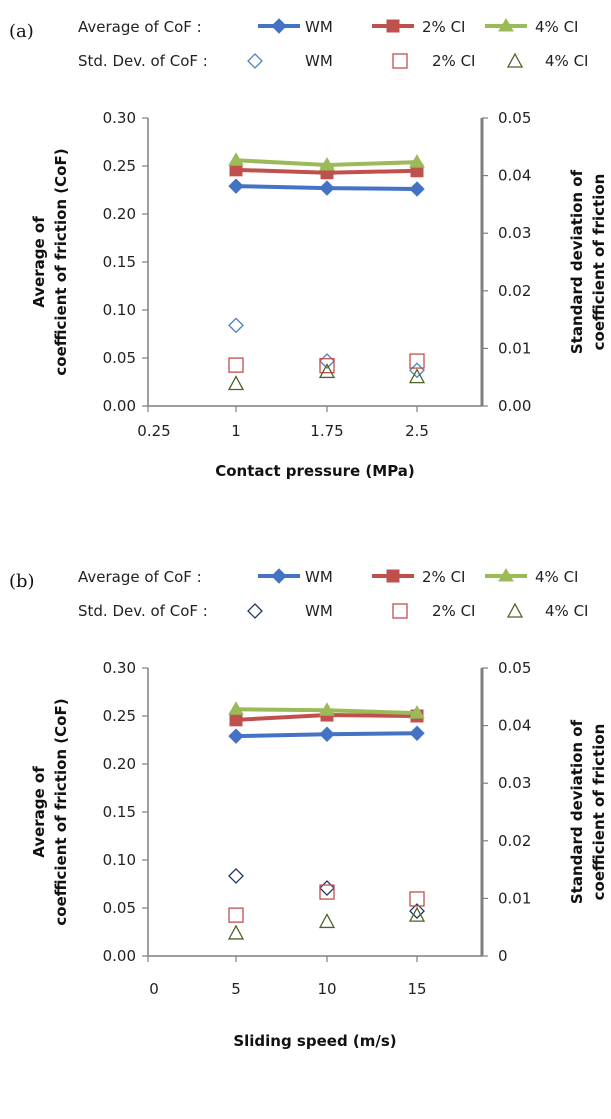 The width and height of the screenshot is (611, 1119). I want to click on x-tick-label: 1, so click(236, 431).